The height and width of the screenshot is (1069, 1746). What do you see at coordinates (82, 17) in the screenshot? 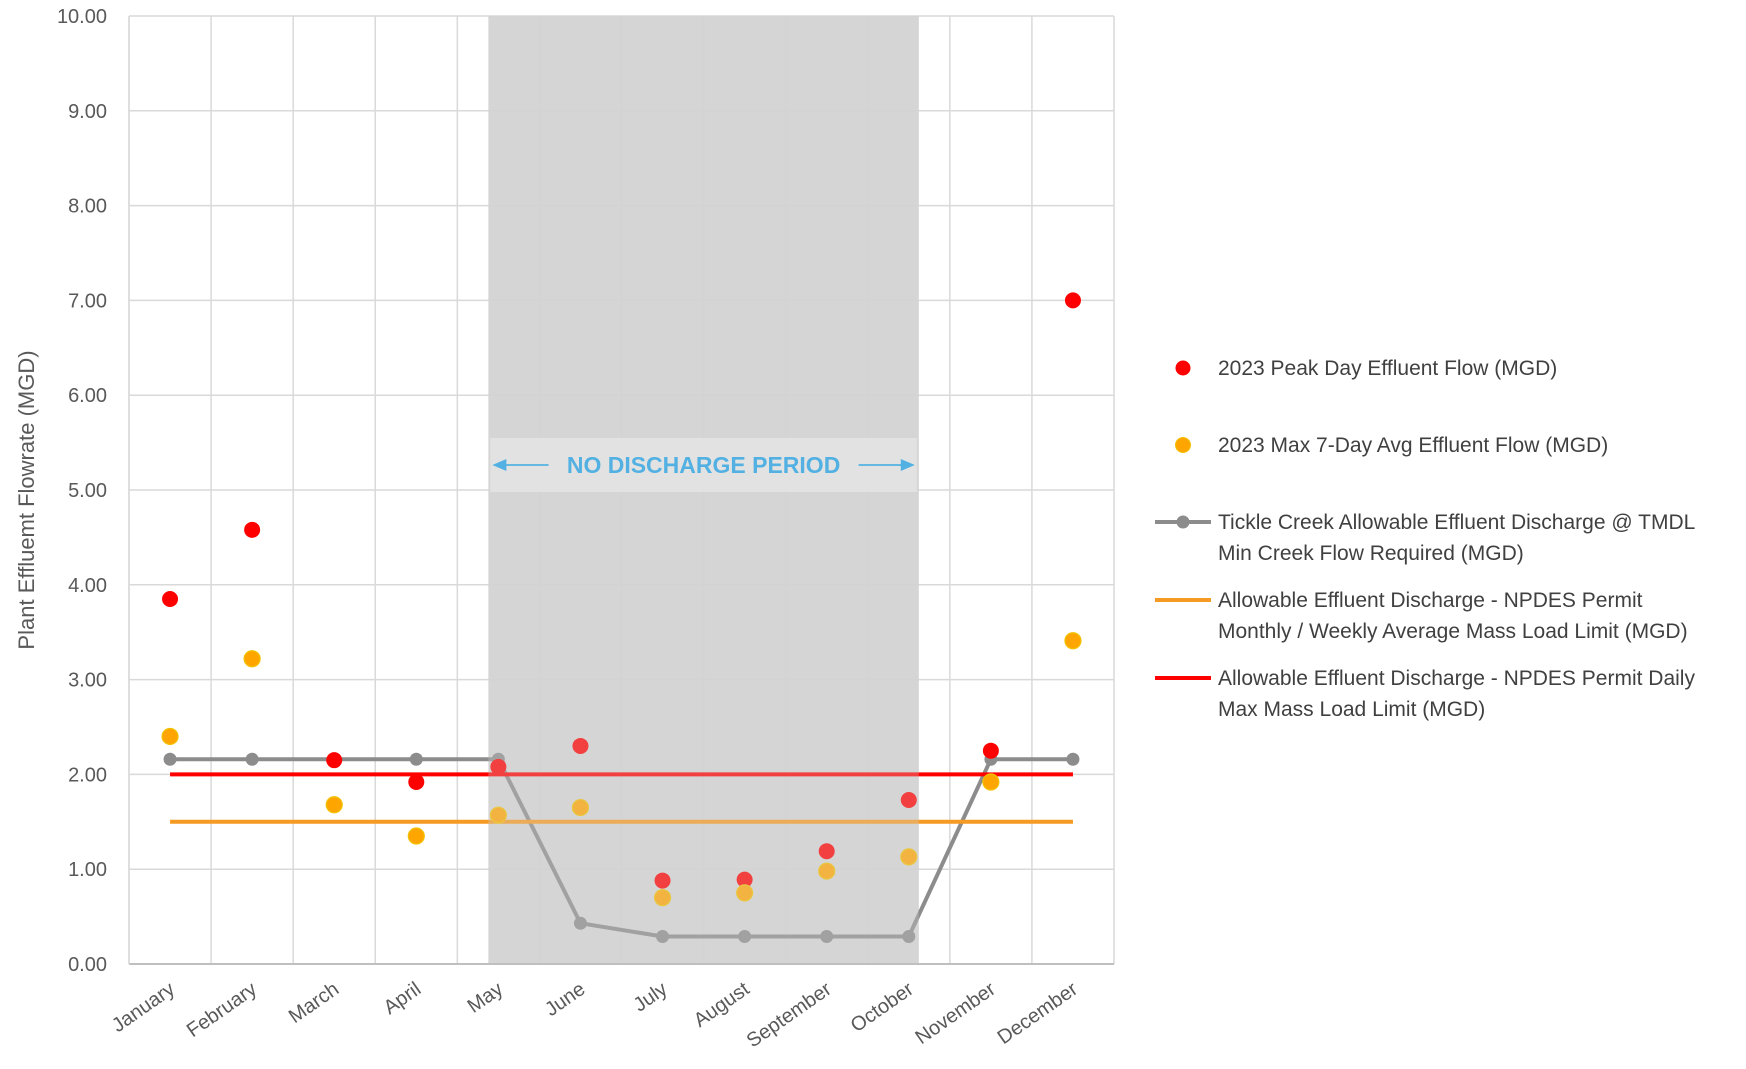
I see `y-tick-label: 10.00` at bounding box center [82, 17].